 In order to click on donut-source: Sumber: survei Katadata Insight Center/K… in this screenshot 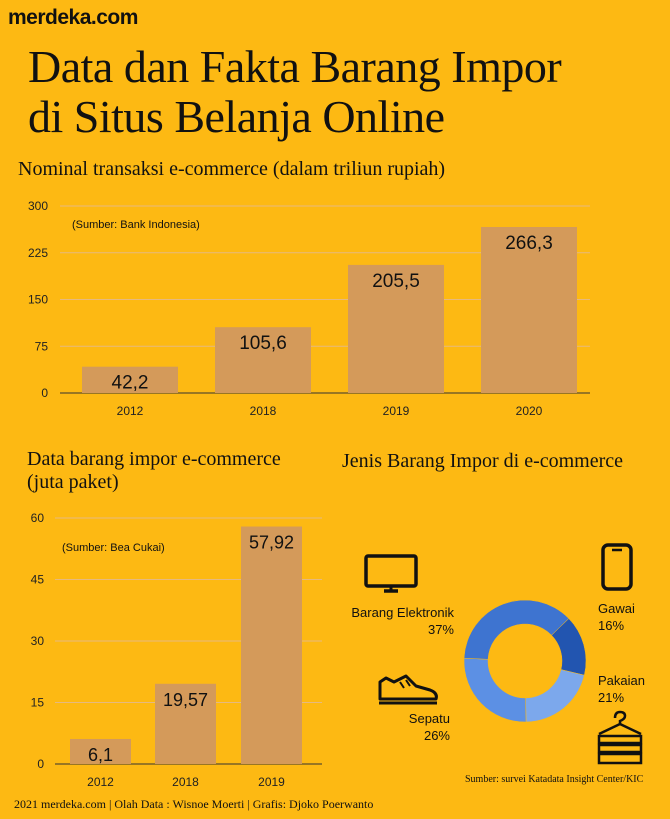, I will do `click(554, 779)`.